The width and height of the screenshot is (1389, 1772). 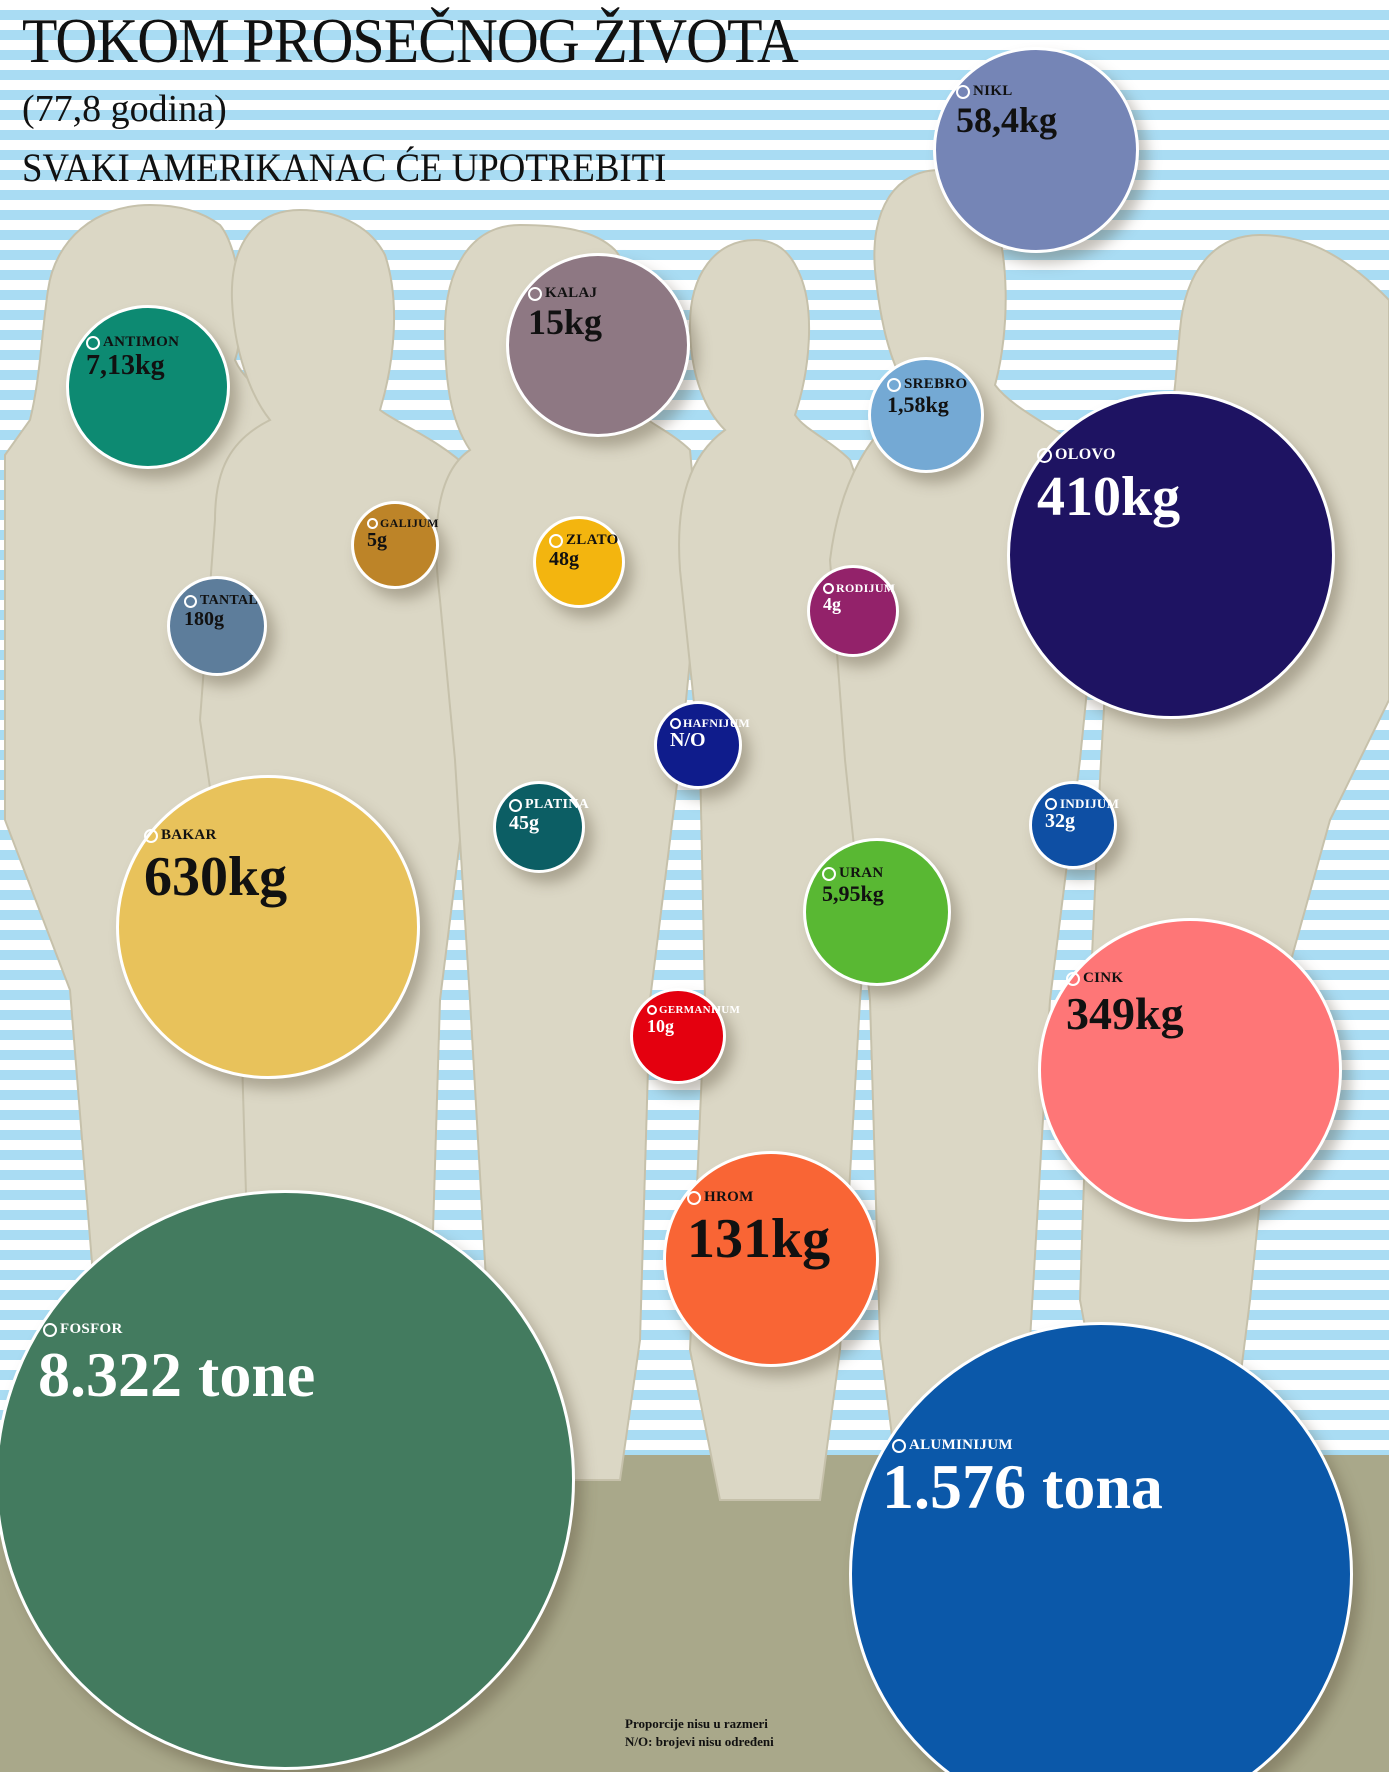 I want to click on element-amount: 58,4kg, so click(x=1007, y=120).